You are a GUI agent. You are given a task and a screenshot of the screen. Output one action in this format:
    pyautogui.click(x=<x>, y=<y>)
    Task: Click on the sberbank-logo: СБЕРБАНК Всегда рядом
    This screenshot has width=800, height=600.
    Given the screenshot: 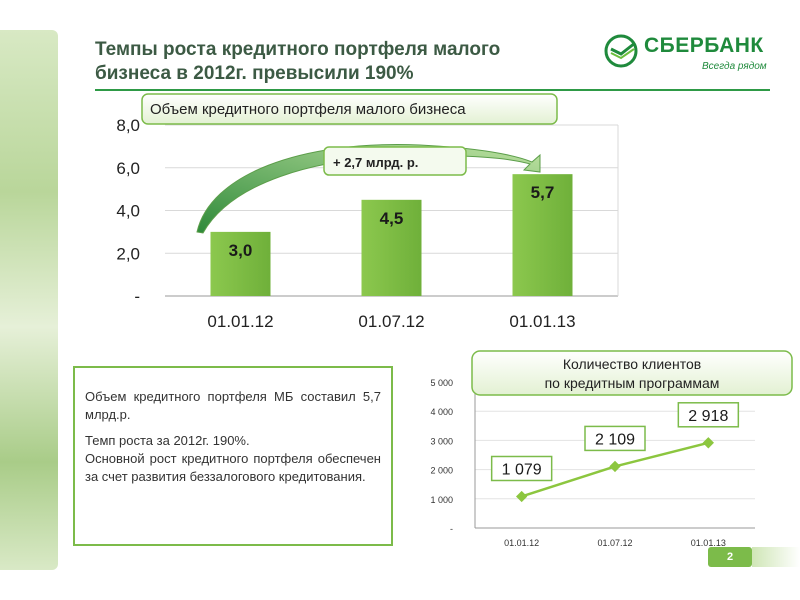 What is the action you would take?
    pyautogui.click(x=689, y=53)
    